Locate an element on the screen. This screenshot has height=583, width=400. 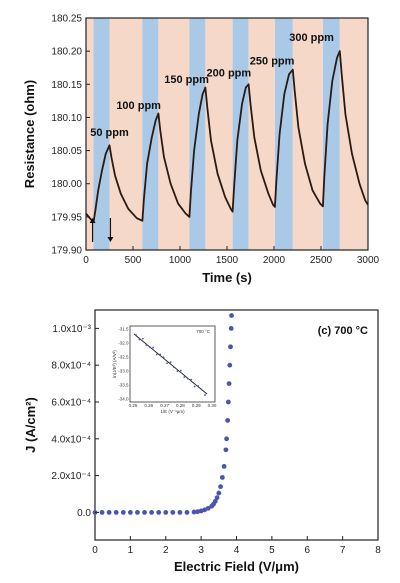
inset-x-tick-label: 0.26 is located at coordinates (148, 405).